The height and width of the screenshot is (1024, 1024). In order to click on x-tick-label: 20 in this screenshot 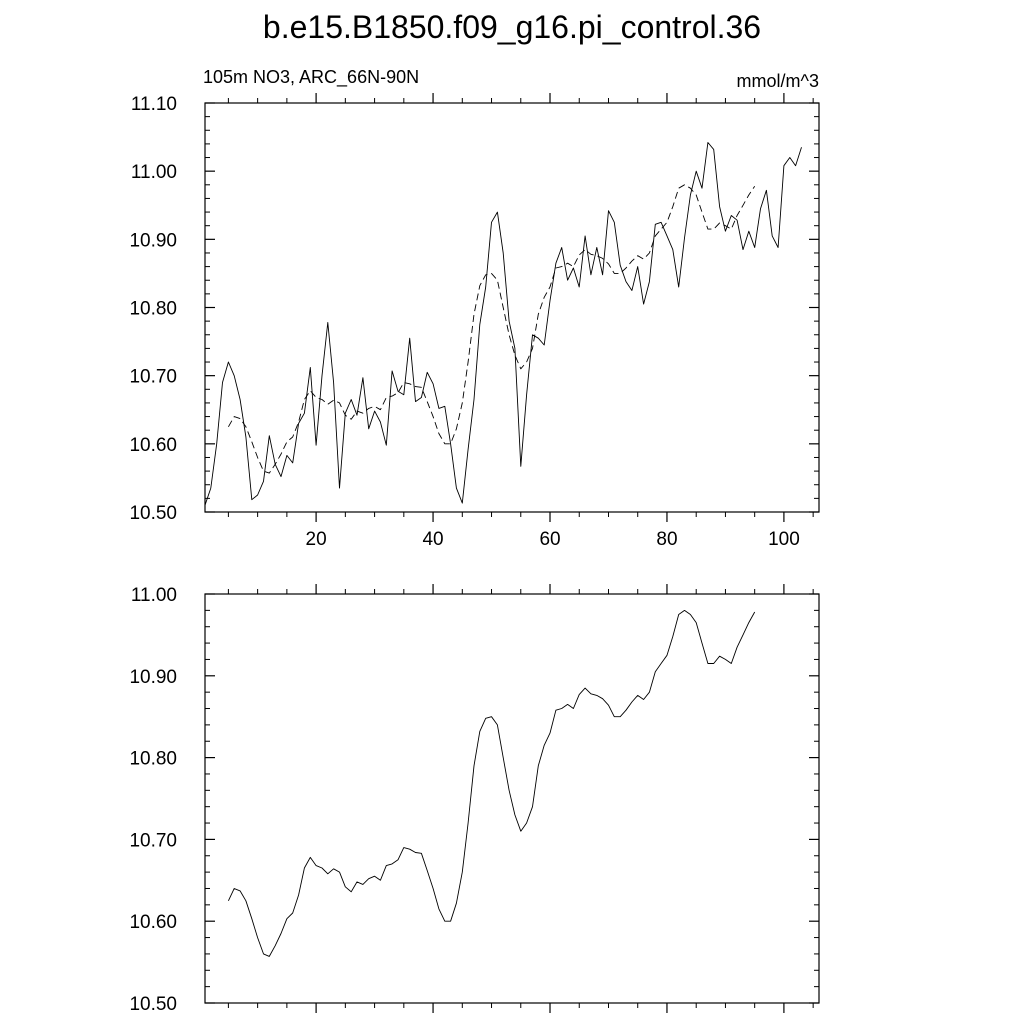, I will do `click(316, 539)`.